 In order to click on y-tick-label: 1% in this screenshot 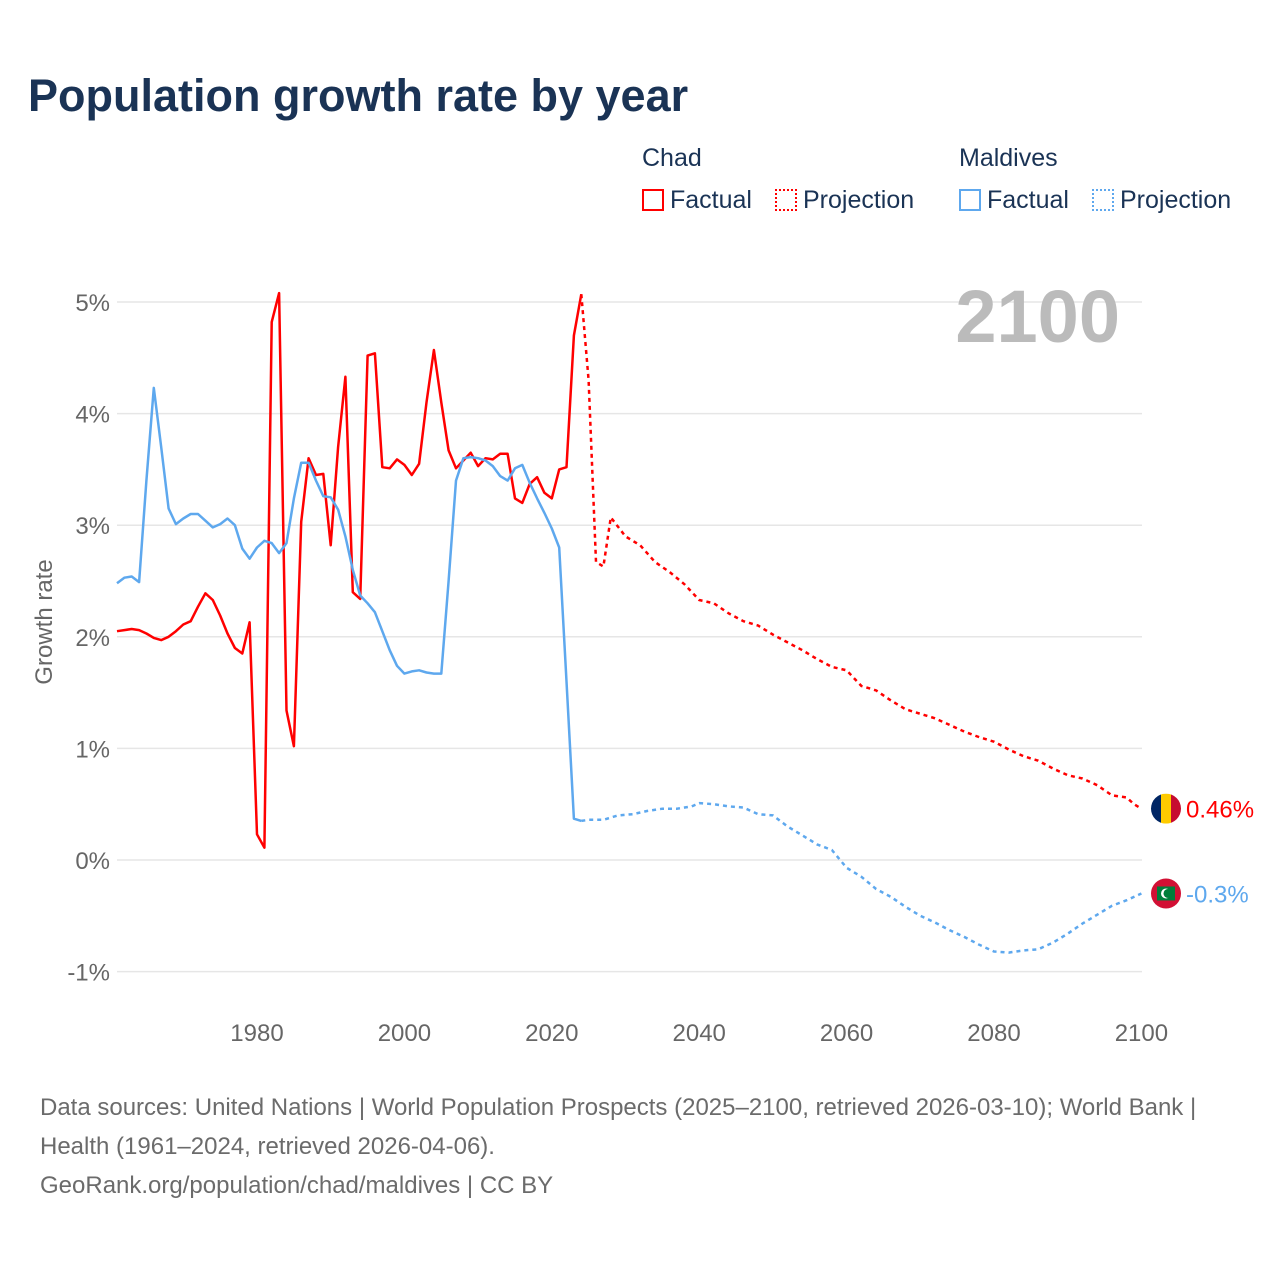, I will do `click(92, 749)`.